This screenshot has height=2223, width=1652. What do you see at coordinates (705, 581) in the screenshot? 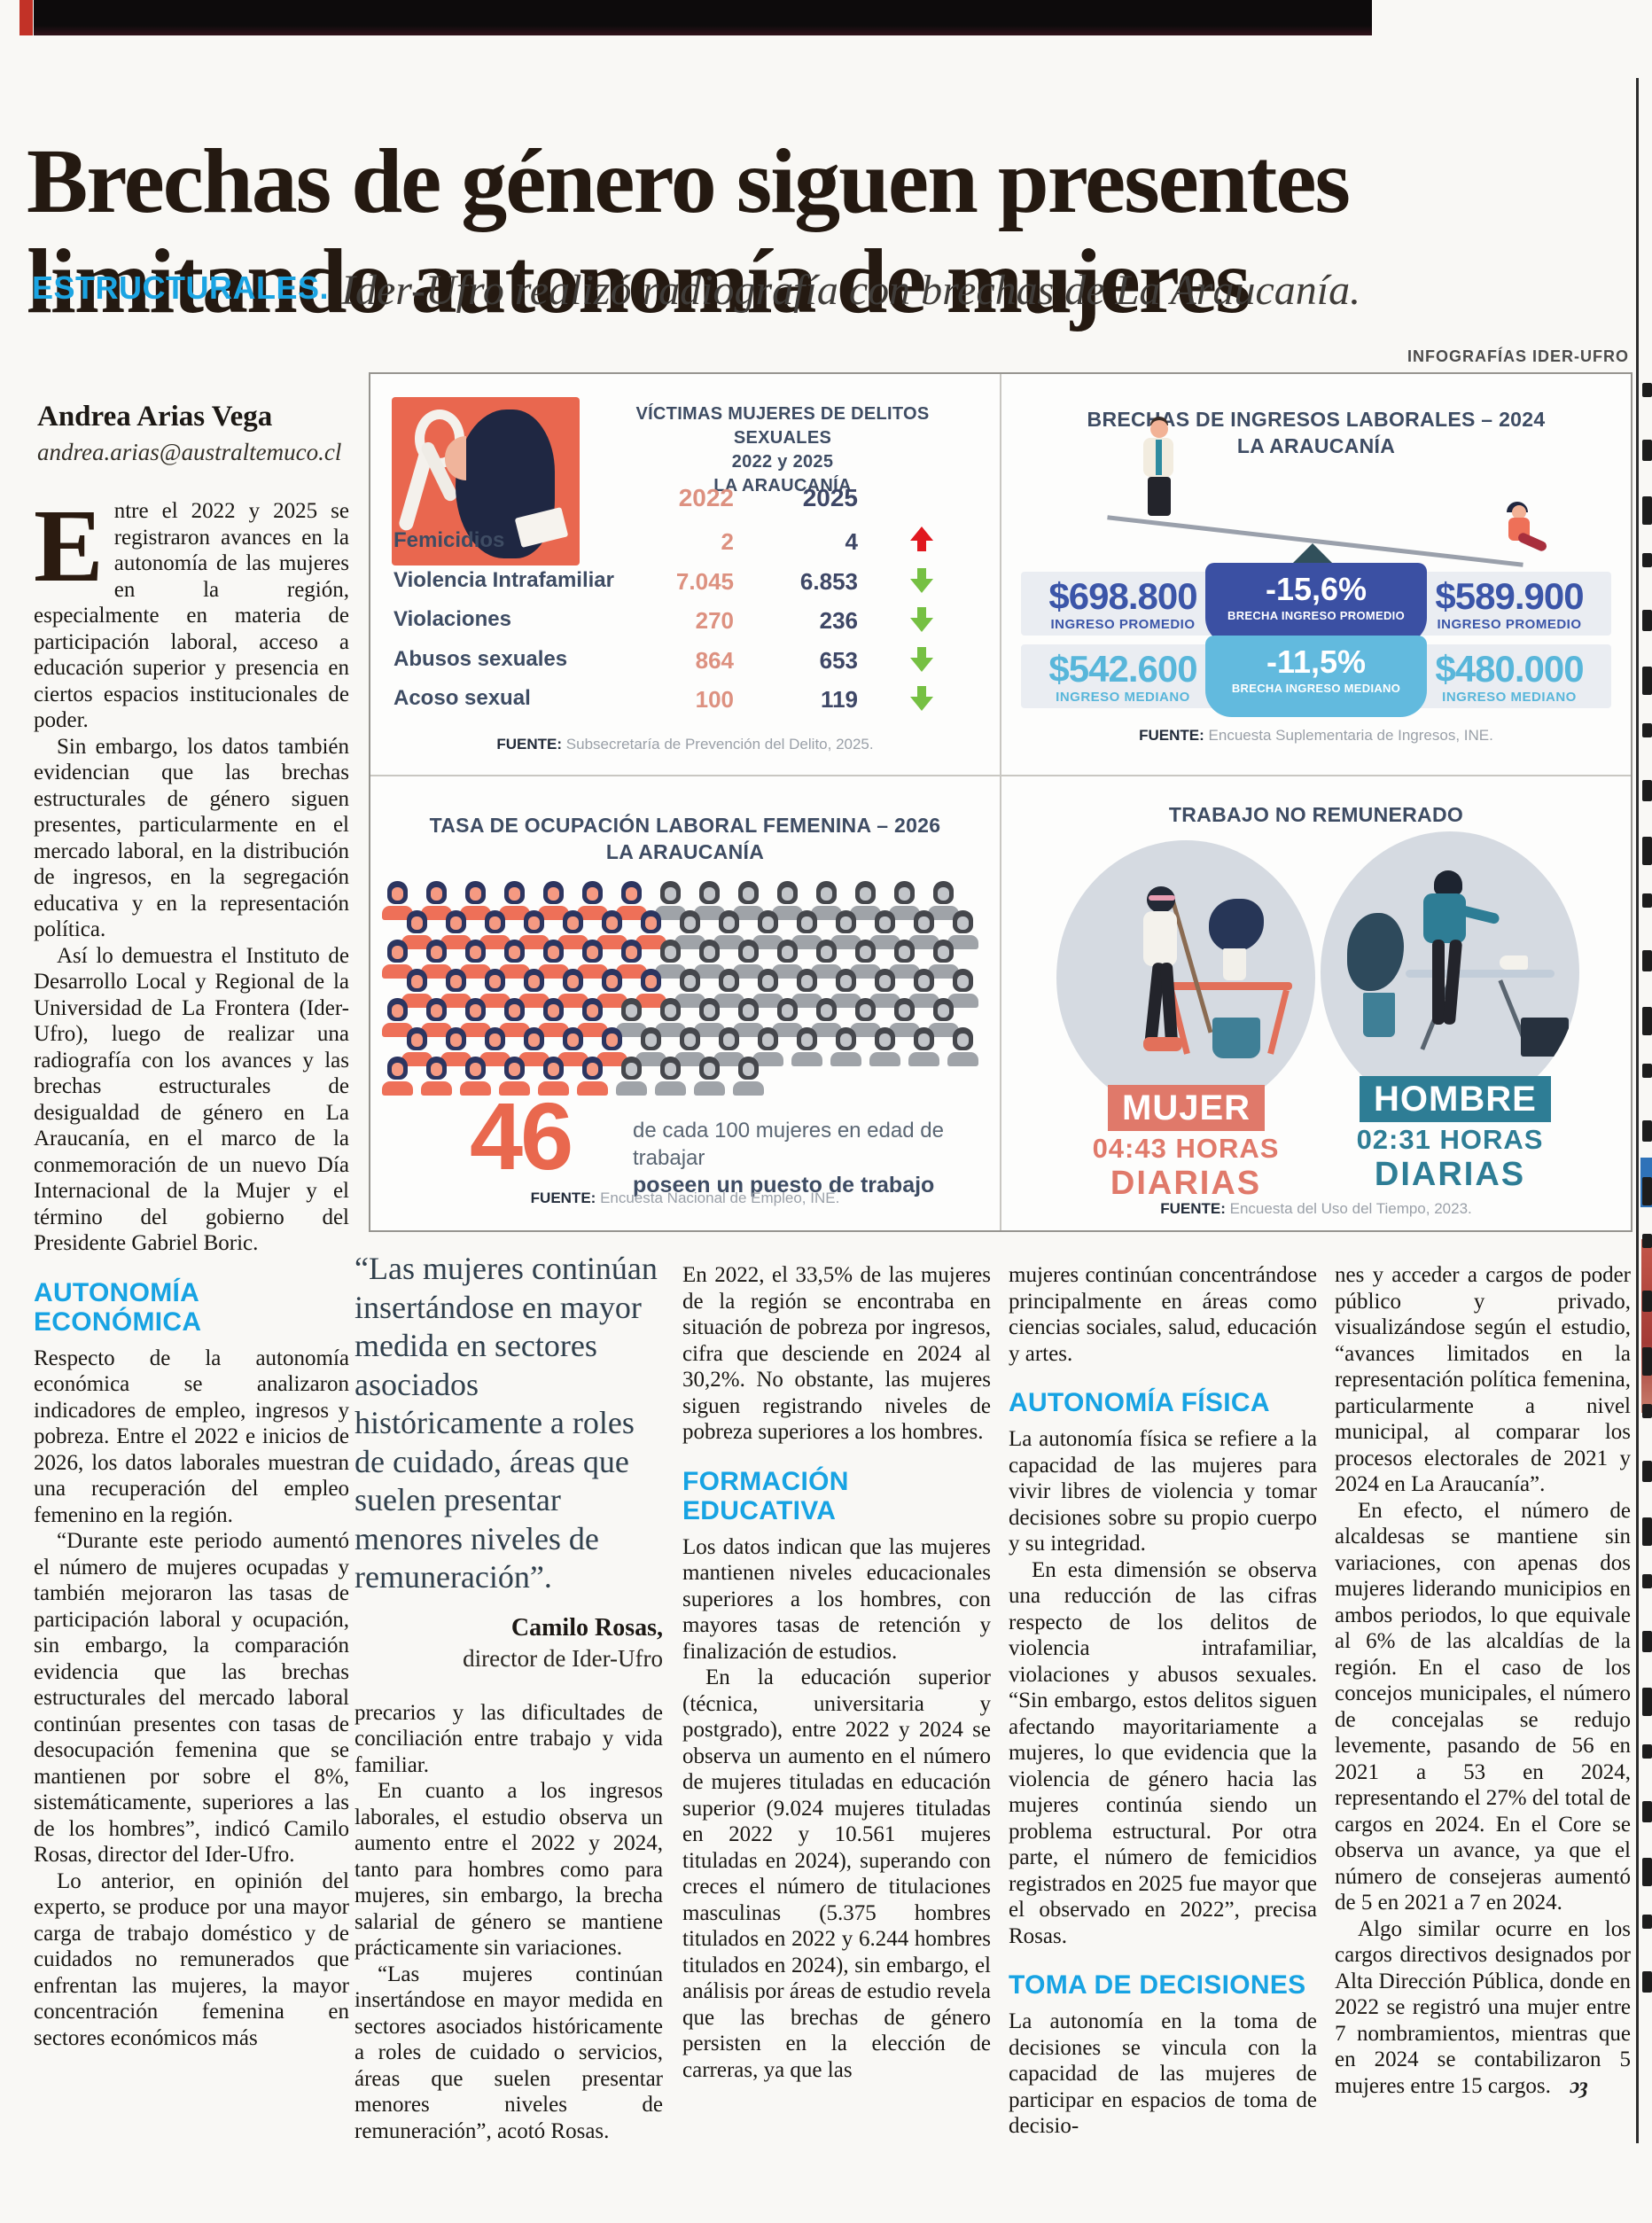
I see `value-2022: 7.045` at bounding box center [705, 581].